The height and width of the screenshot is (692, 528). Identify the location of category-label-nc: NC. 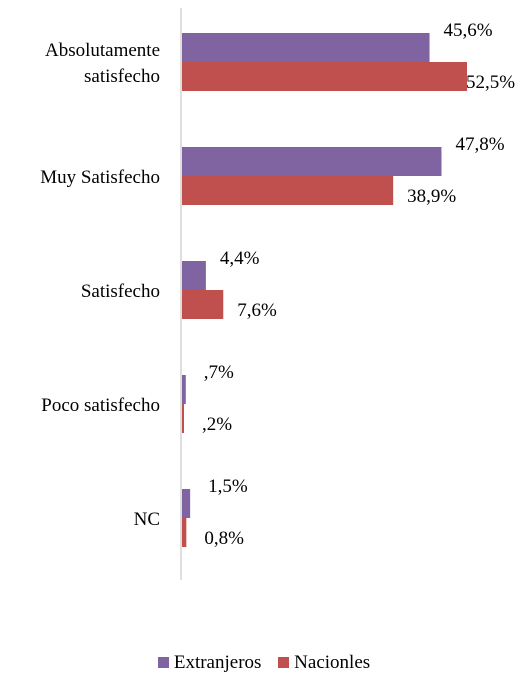
(147, 519).